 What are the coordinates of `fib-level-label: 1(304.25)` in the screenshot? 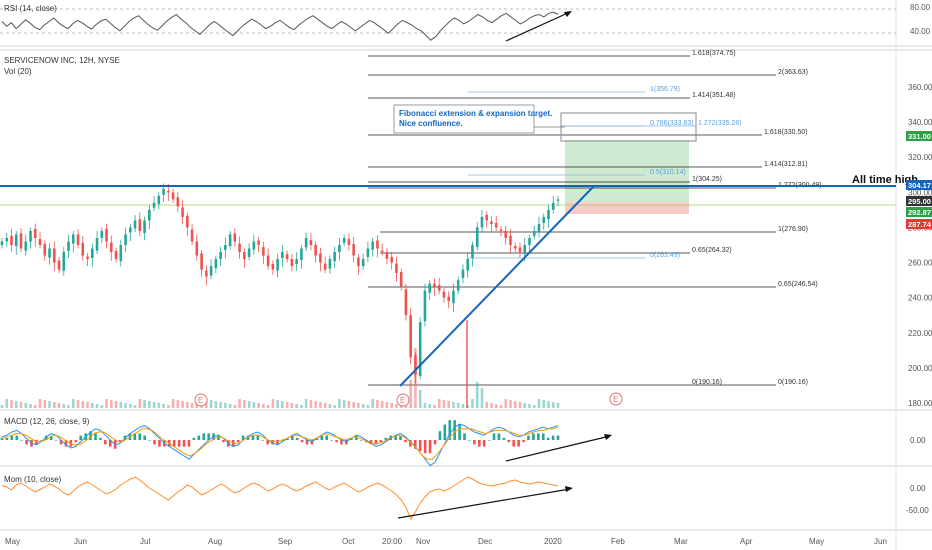 It's located at (707, 179).